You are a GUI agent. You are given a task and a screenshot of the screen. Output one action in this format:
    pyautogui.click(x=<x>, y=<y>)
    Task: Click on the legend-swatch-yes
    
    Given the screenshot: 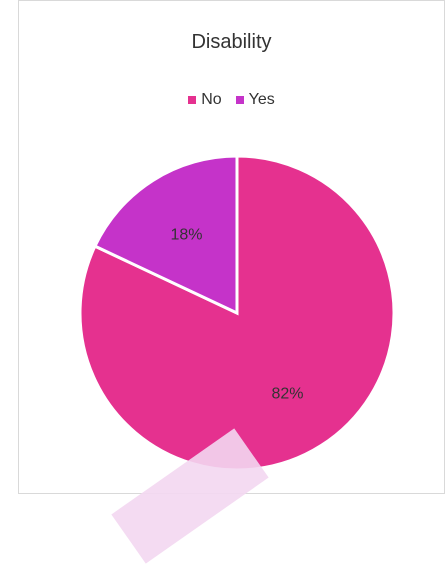 What is the action you would take?
    pyautogui.click(x=239, y=100)
    